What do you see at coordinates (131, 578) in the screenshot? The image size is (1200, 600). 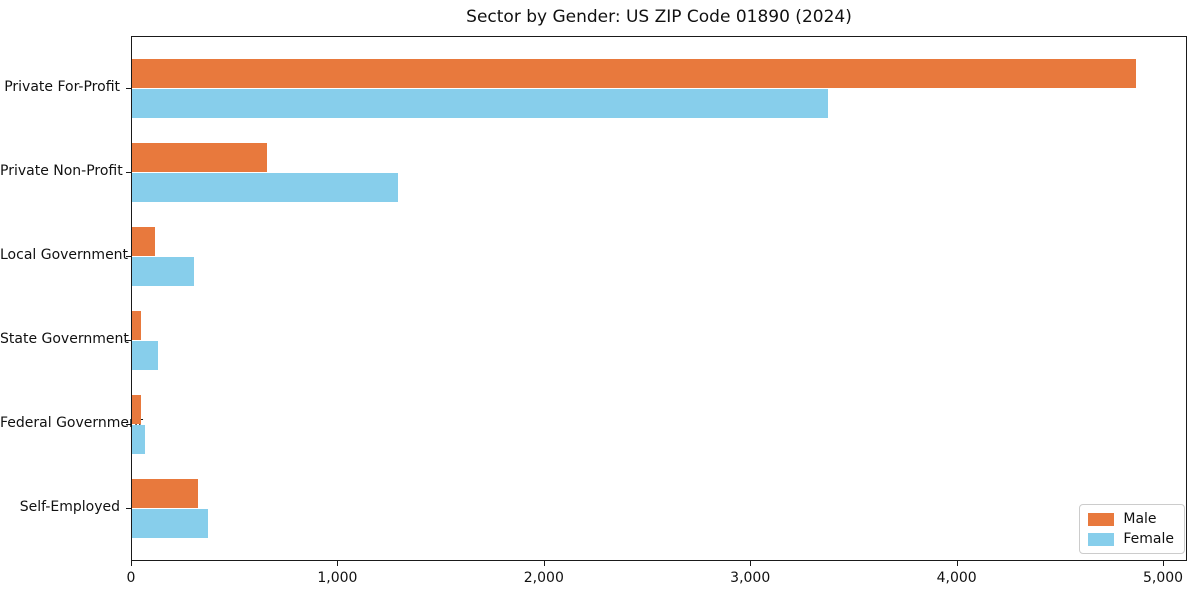 I see `x-tick-label: 0` at bounding box center [131, 578].